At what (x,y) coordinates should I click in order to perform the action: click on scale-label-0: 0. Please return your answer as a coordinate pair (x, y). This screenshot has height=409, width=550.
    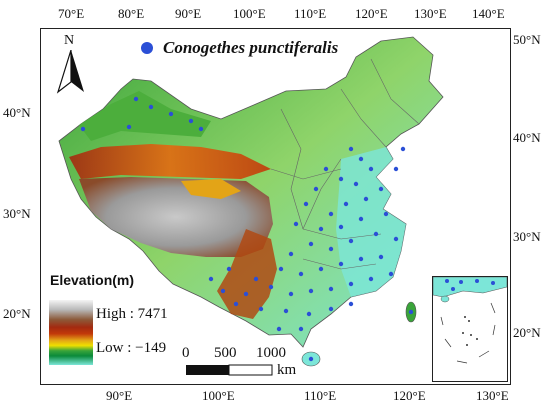
    Looking at the image, I should click on (186, 353).